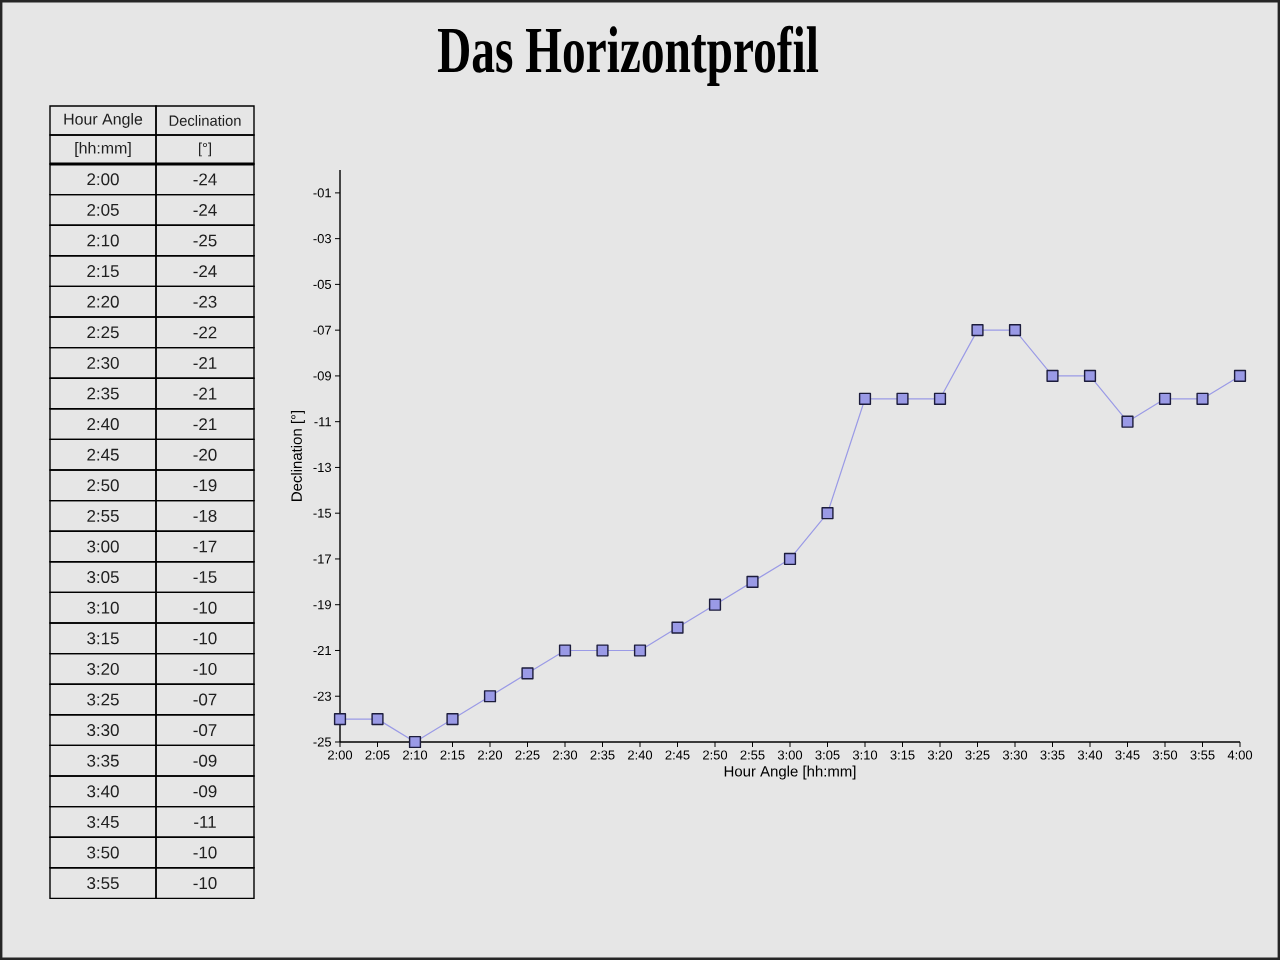 This screenshot has height=960, width=1280. Describe the element at coordinates (205, 485) in the screenshot. I see `text: -19` at that location.